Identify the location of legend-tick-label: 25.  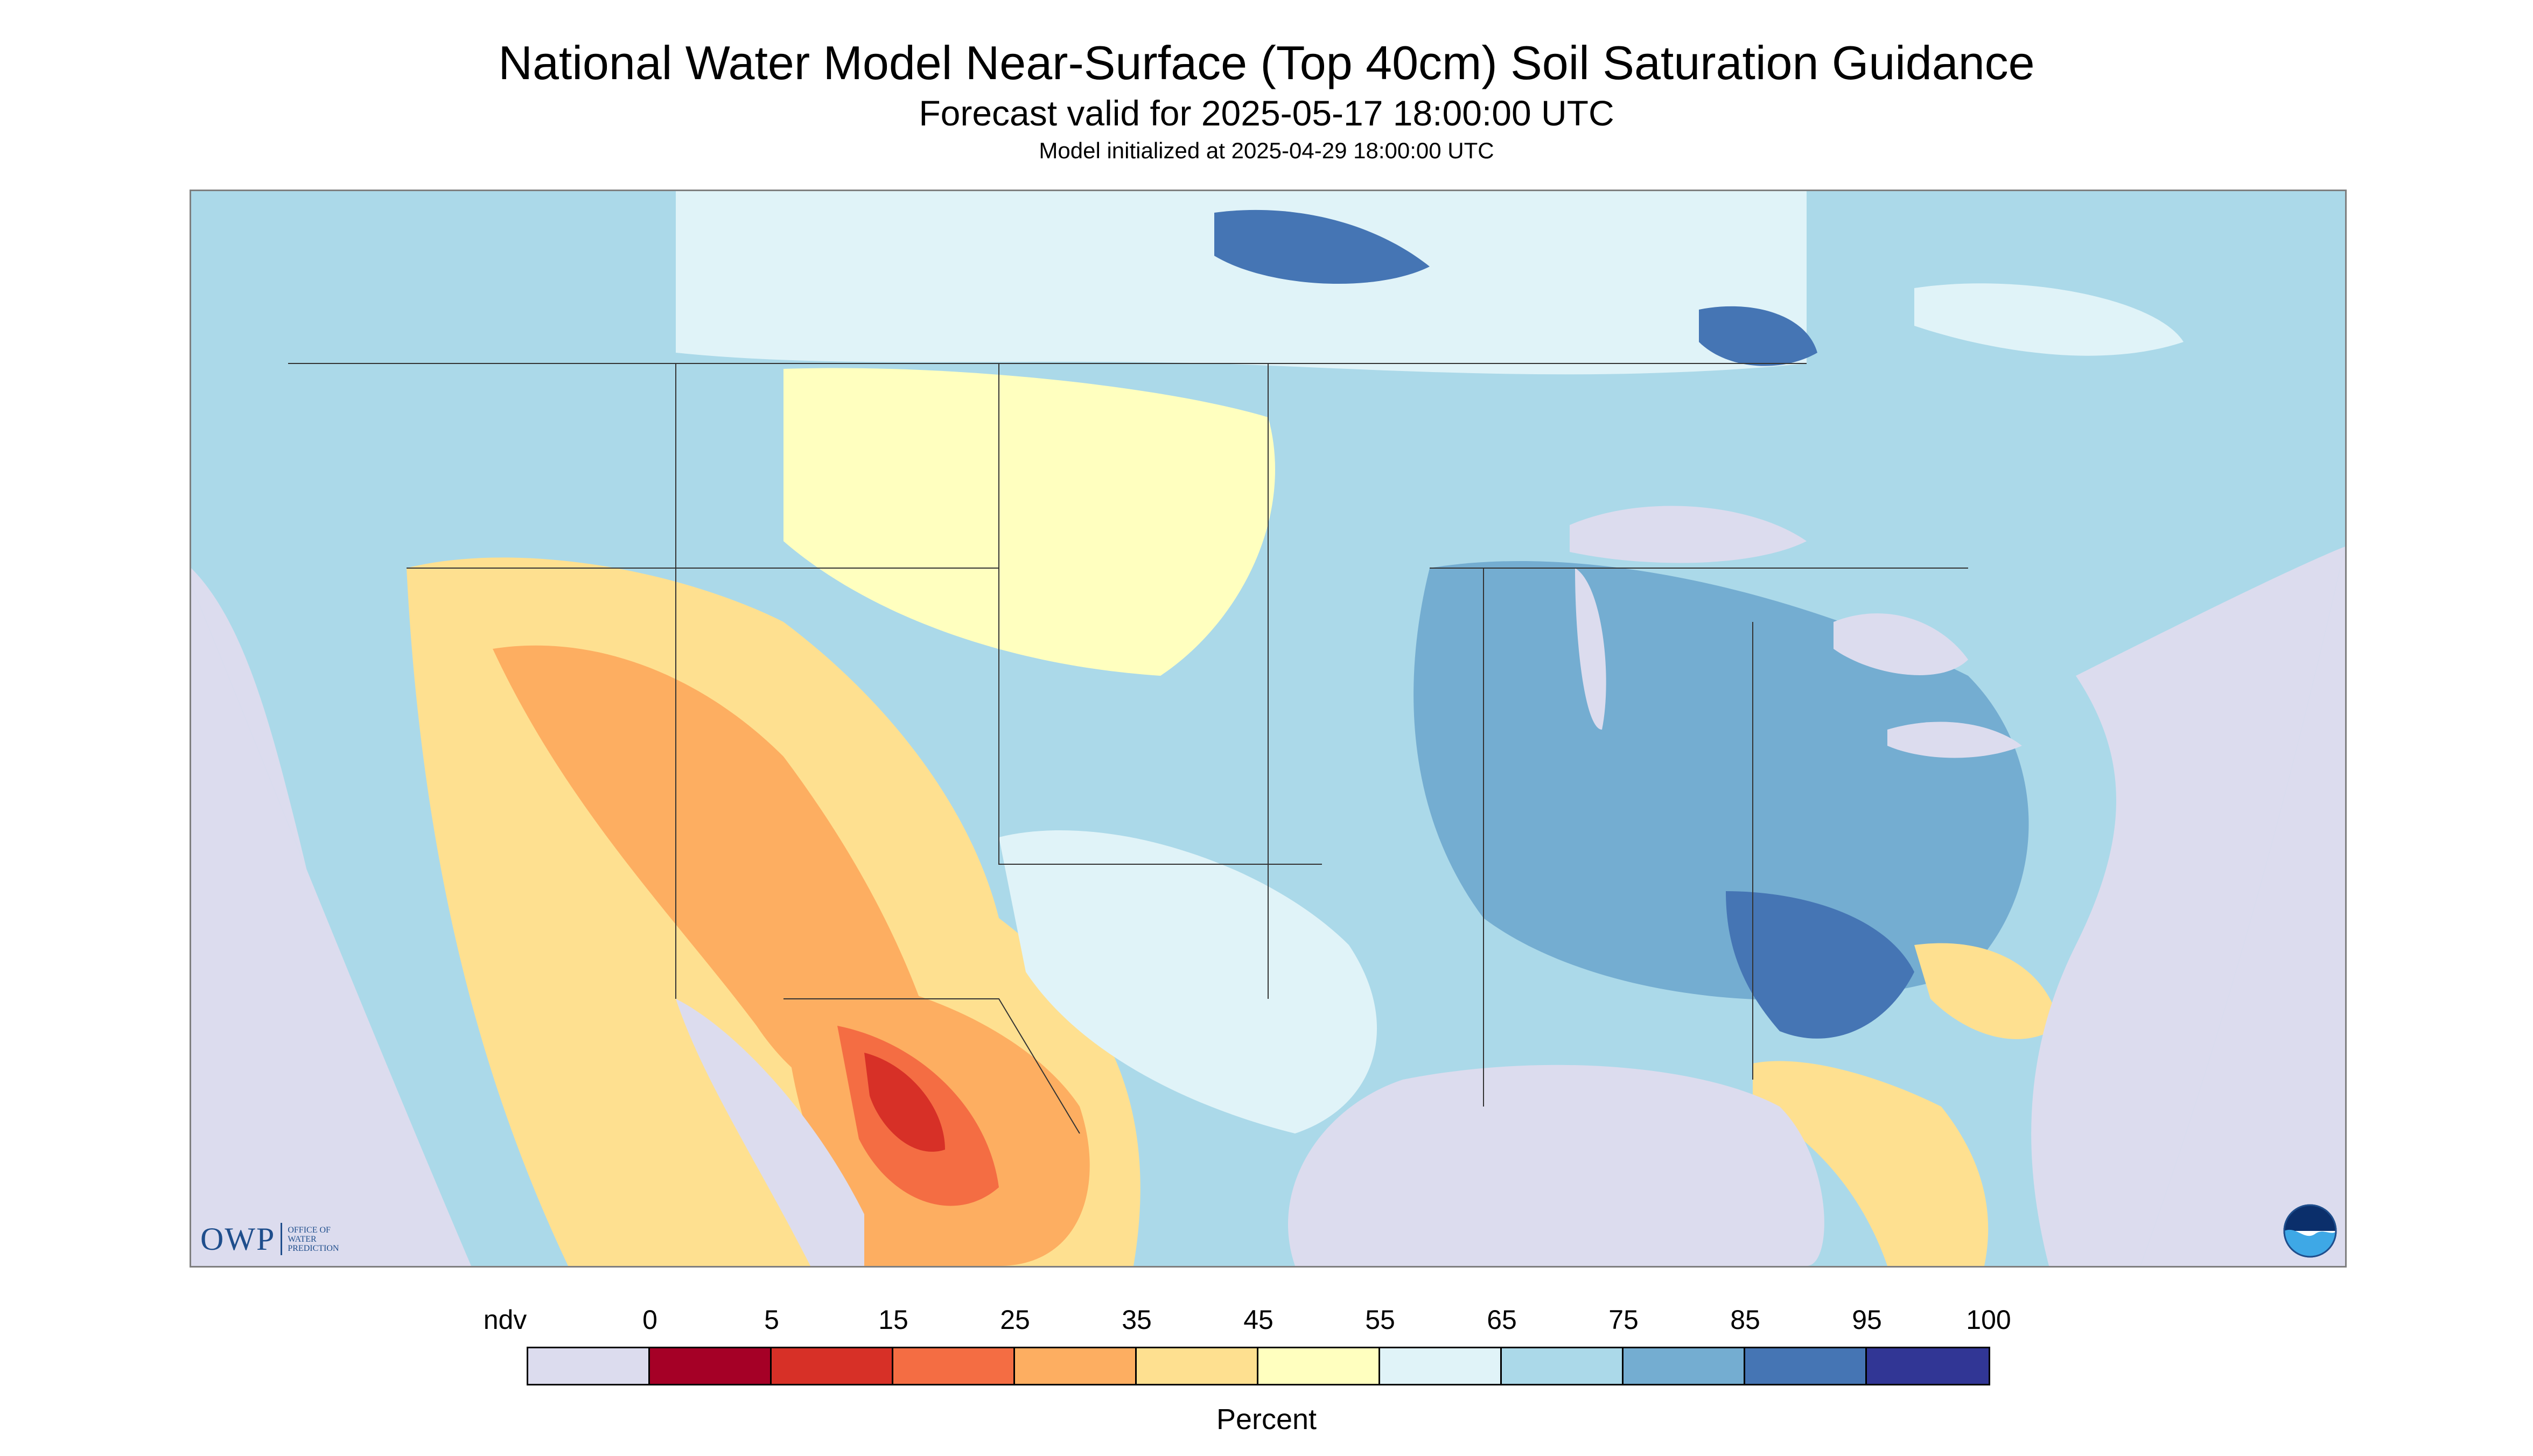
(1015, 1320).